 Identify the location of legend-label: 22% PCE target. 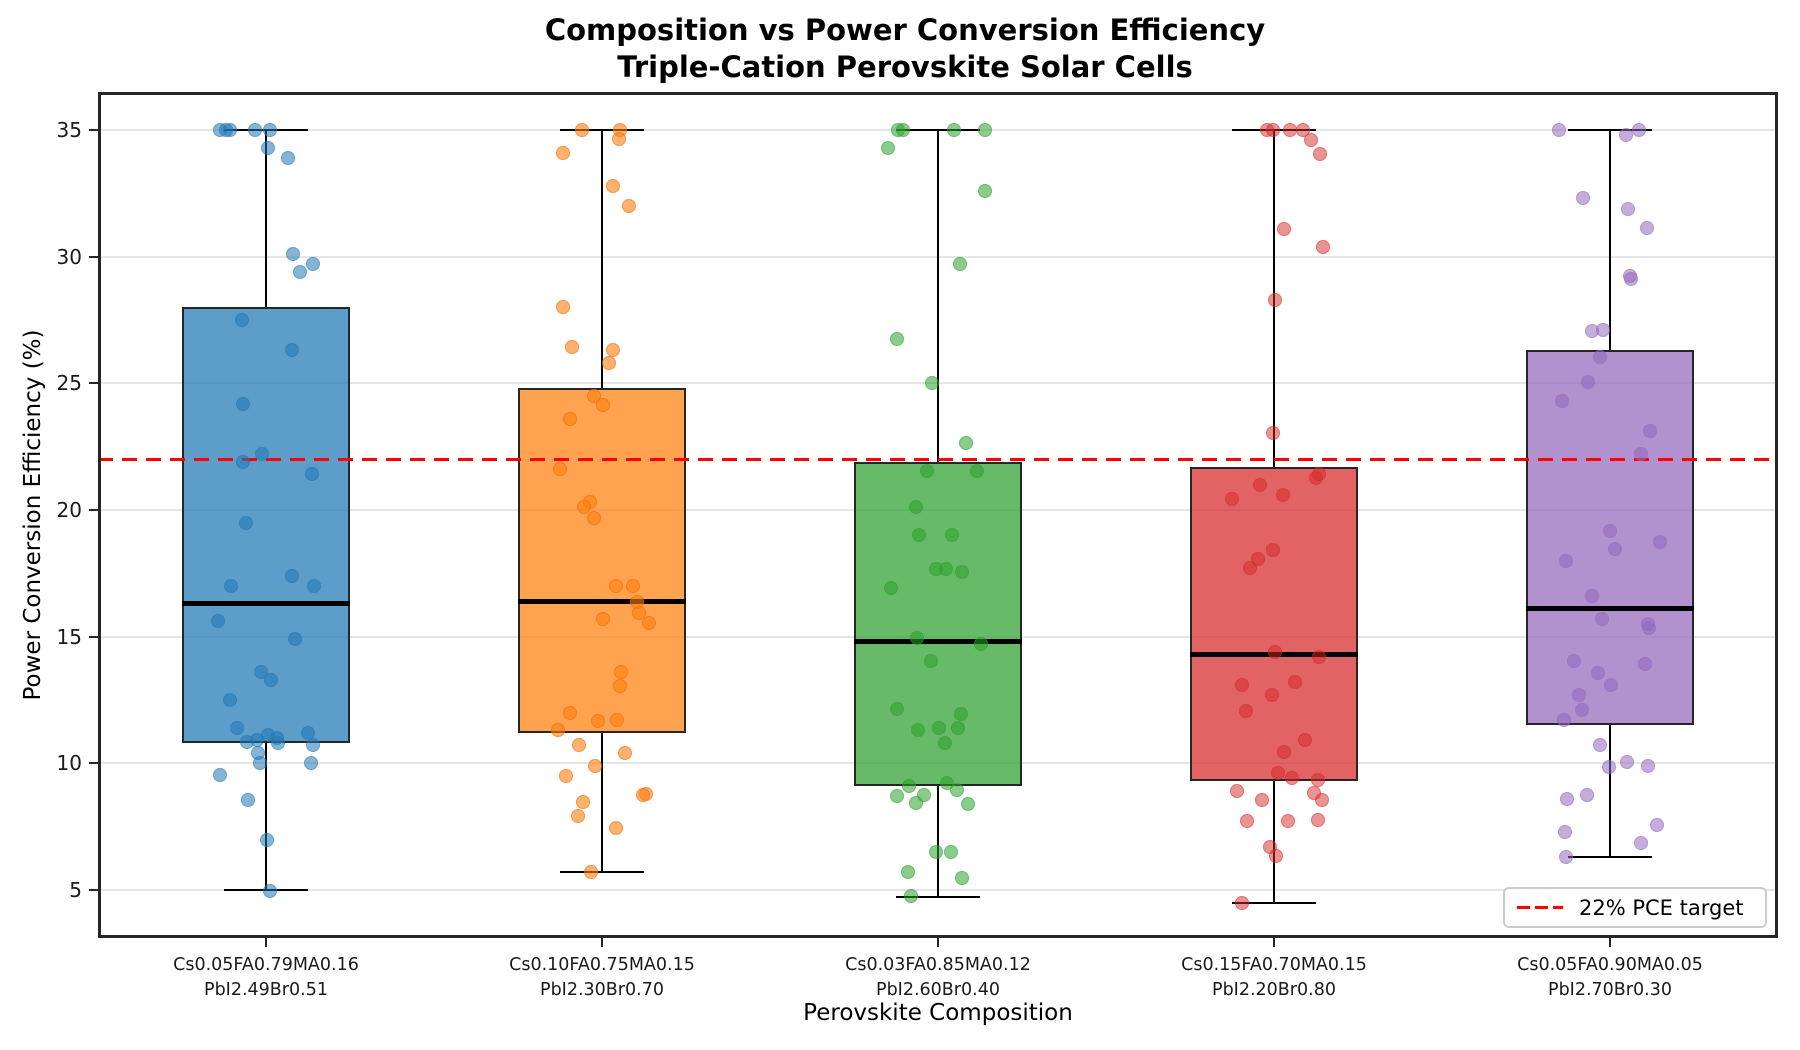
(1661, 907).